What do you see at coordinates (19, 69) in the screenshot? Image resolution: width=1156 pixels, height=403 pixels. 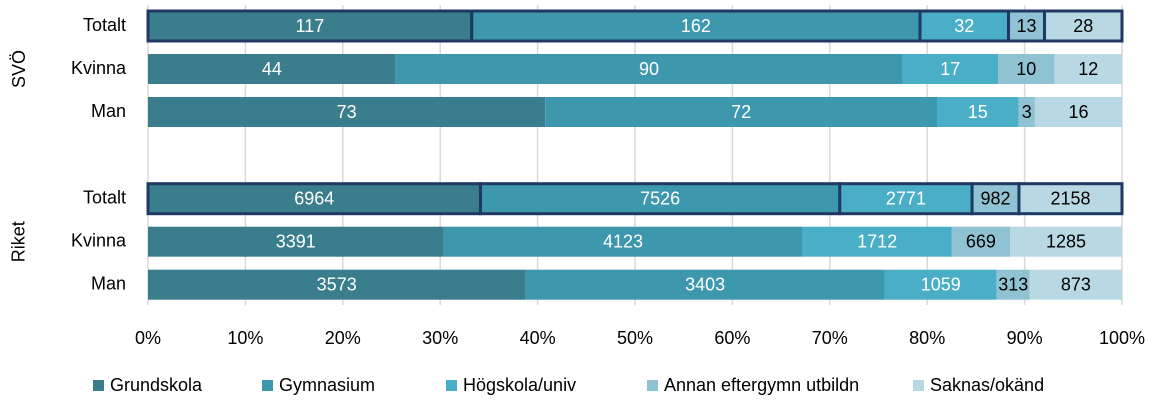 I see `group-label: SVÖ` at bounding box center [19, 69].